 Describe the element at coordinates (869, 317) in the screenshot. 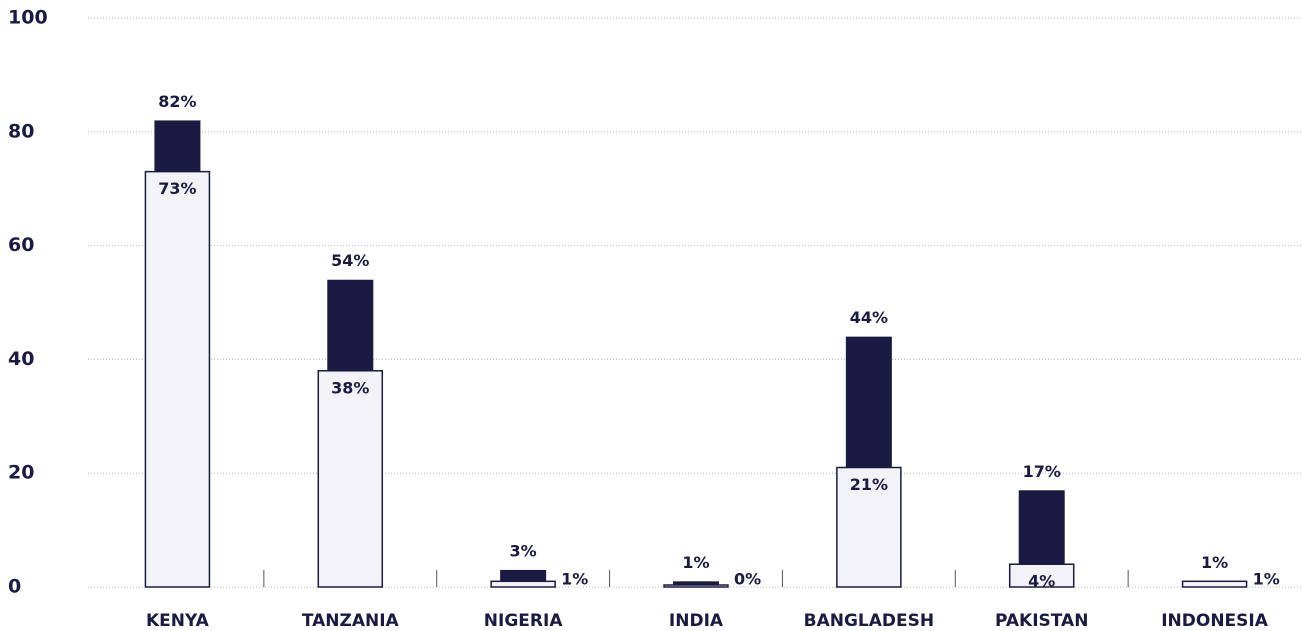

I see `value-label: 44%` at that location.